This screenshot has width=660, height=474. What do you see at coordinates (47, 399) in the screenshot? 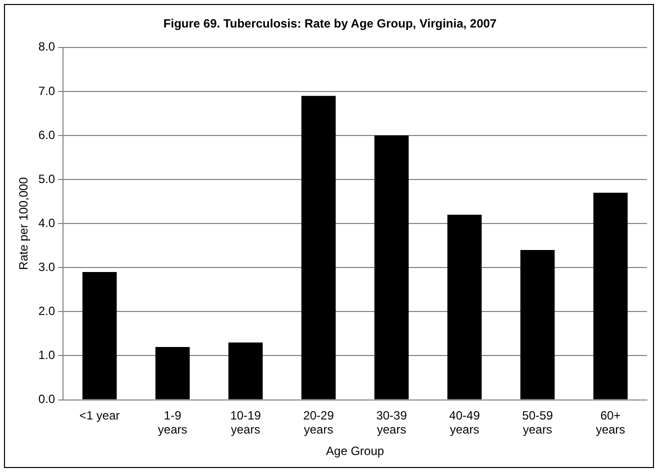
I see `y-tick-label: 0.0` at bounding box center [47, 399].